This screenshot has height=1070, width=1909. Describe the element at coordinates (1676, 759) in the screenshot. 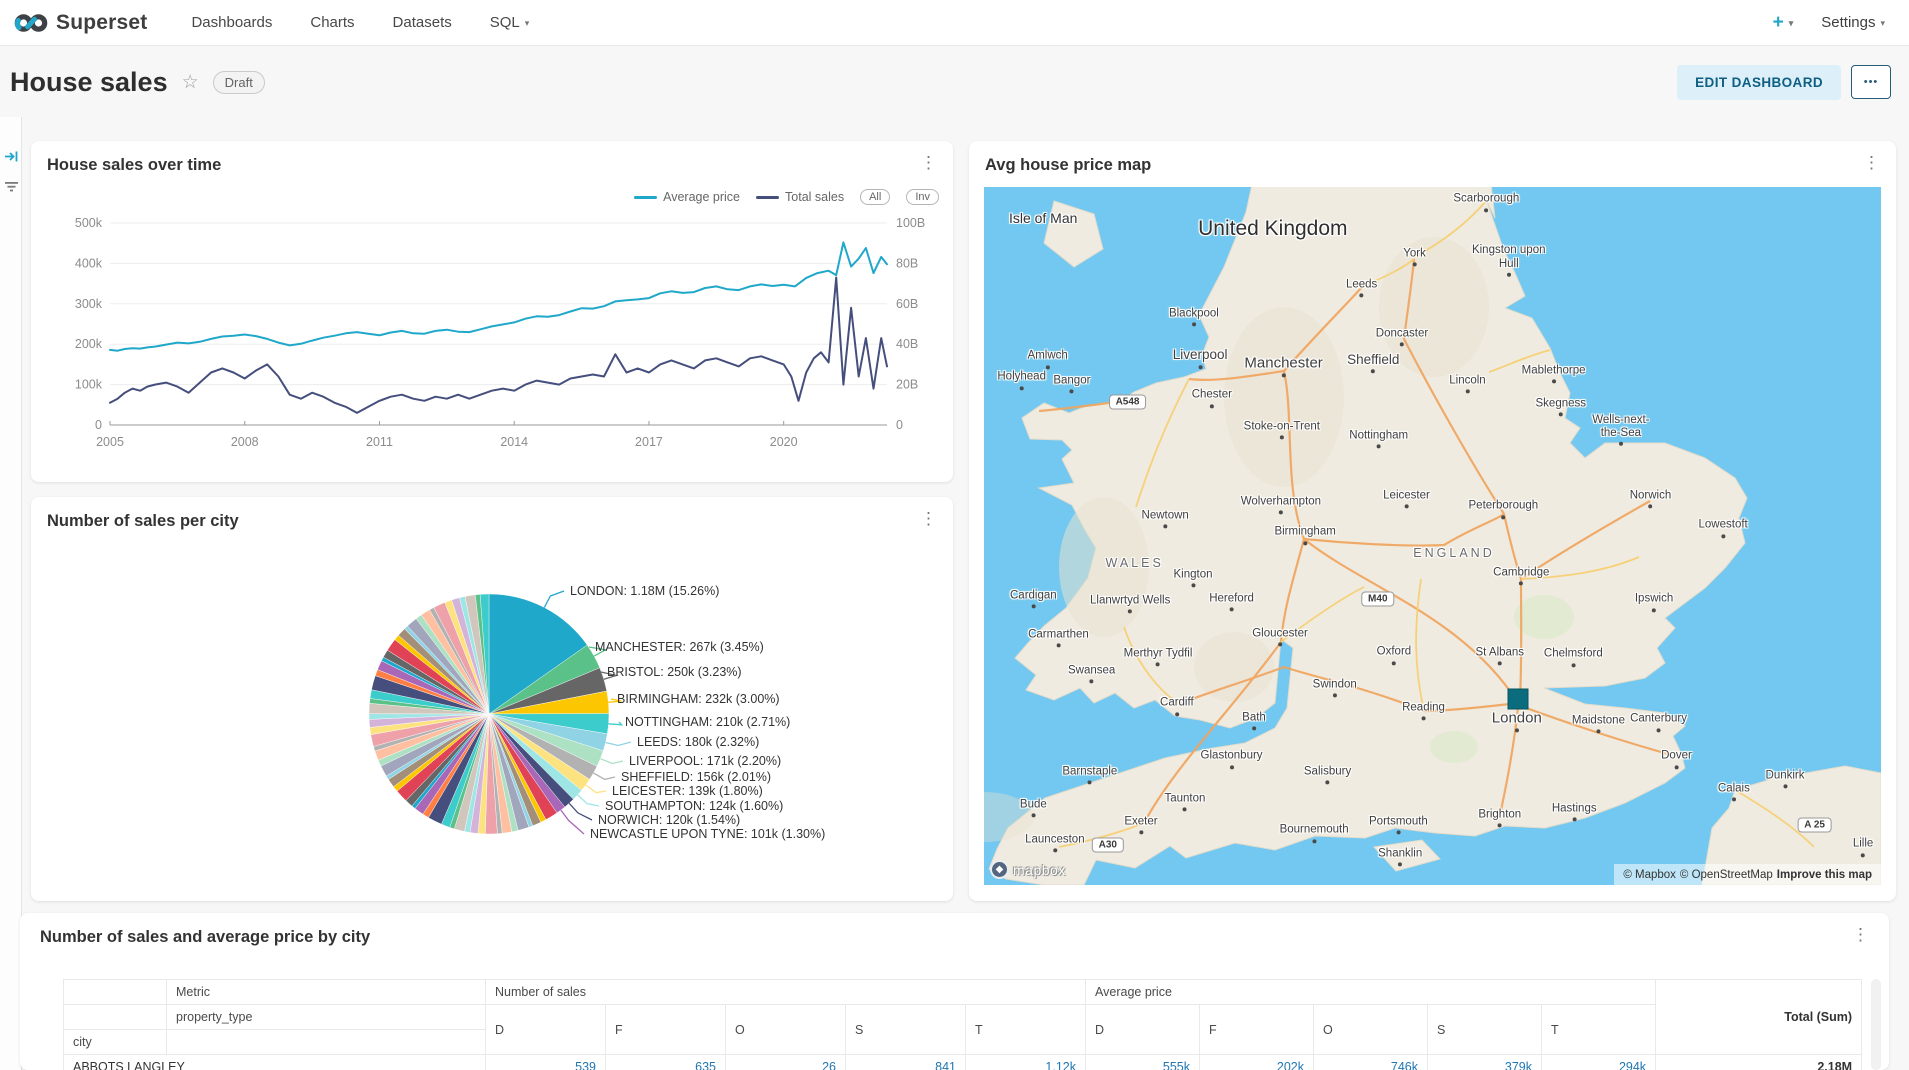

I see `map-city-label: Dover` at that location.